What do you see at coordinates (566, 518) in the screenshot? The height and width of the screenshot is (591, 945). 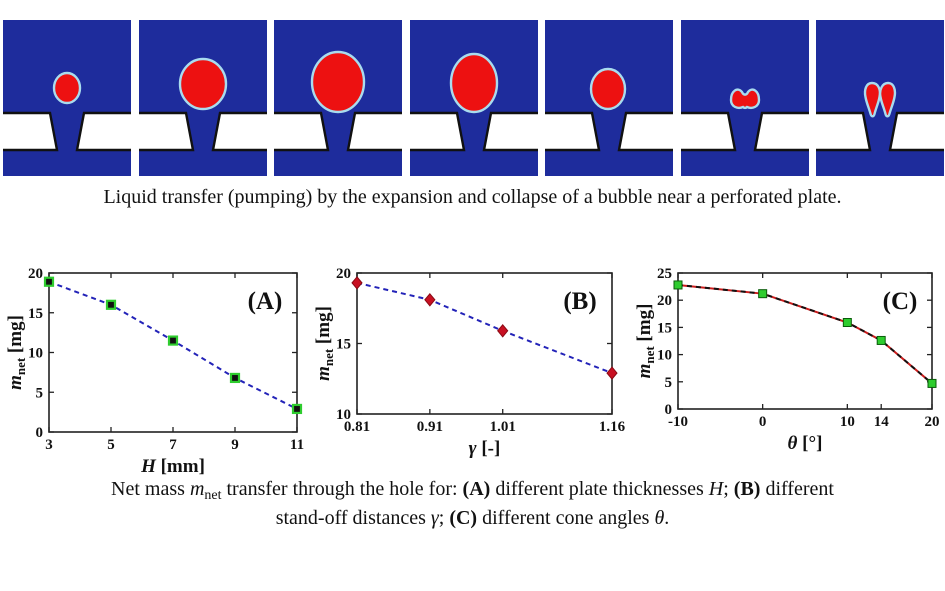 I see `caption-segment: different cone angles` at bounding box center [566, 518].